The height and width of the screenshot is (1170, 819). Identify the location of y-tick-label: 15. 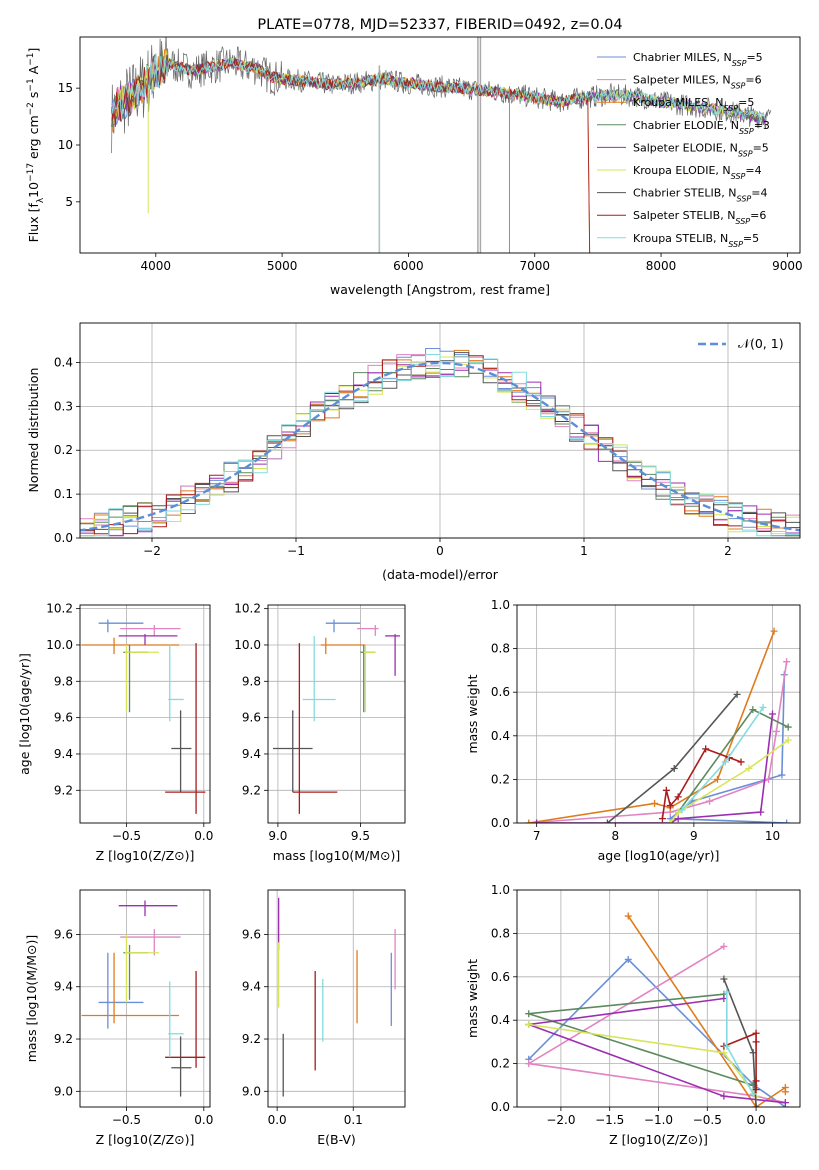
(65, 88).